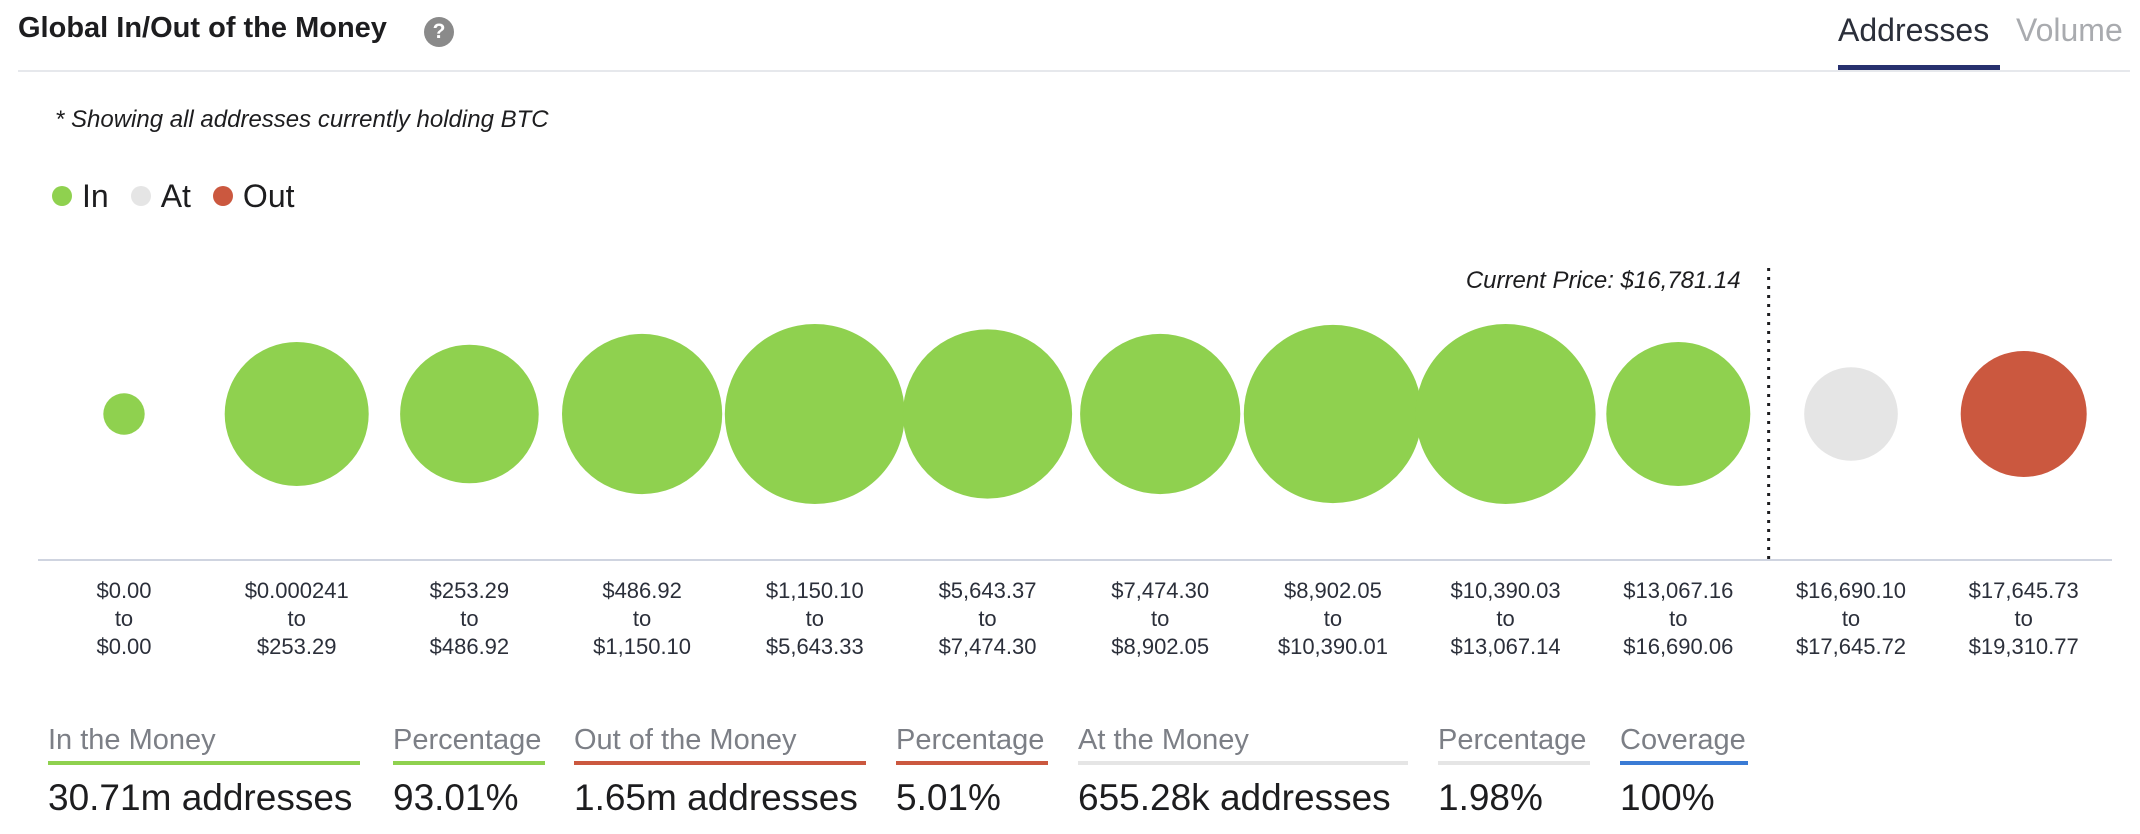 This screenshot has width=2140, height=834. Describe the element at coordinates (268, 195) in the screenshot. I see `legend-label-out: Out` at that location.